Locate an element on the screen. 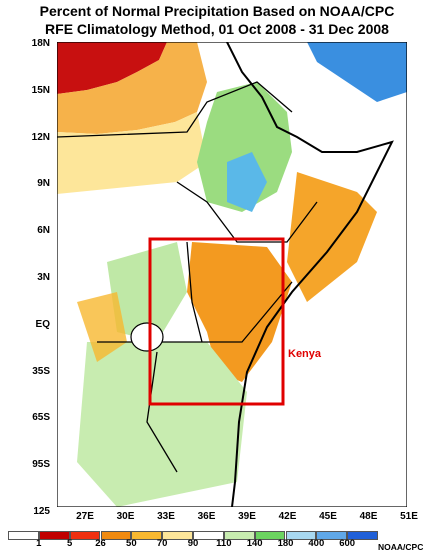 Image resolution: width=434 pixels, height=552 pixels. legend-label: 400 is located at coordinates (316, 543).